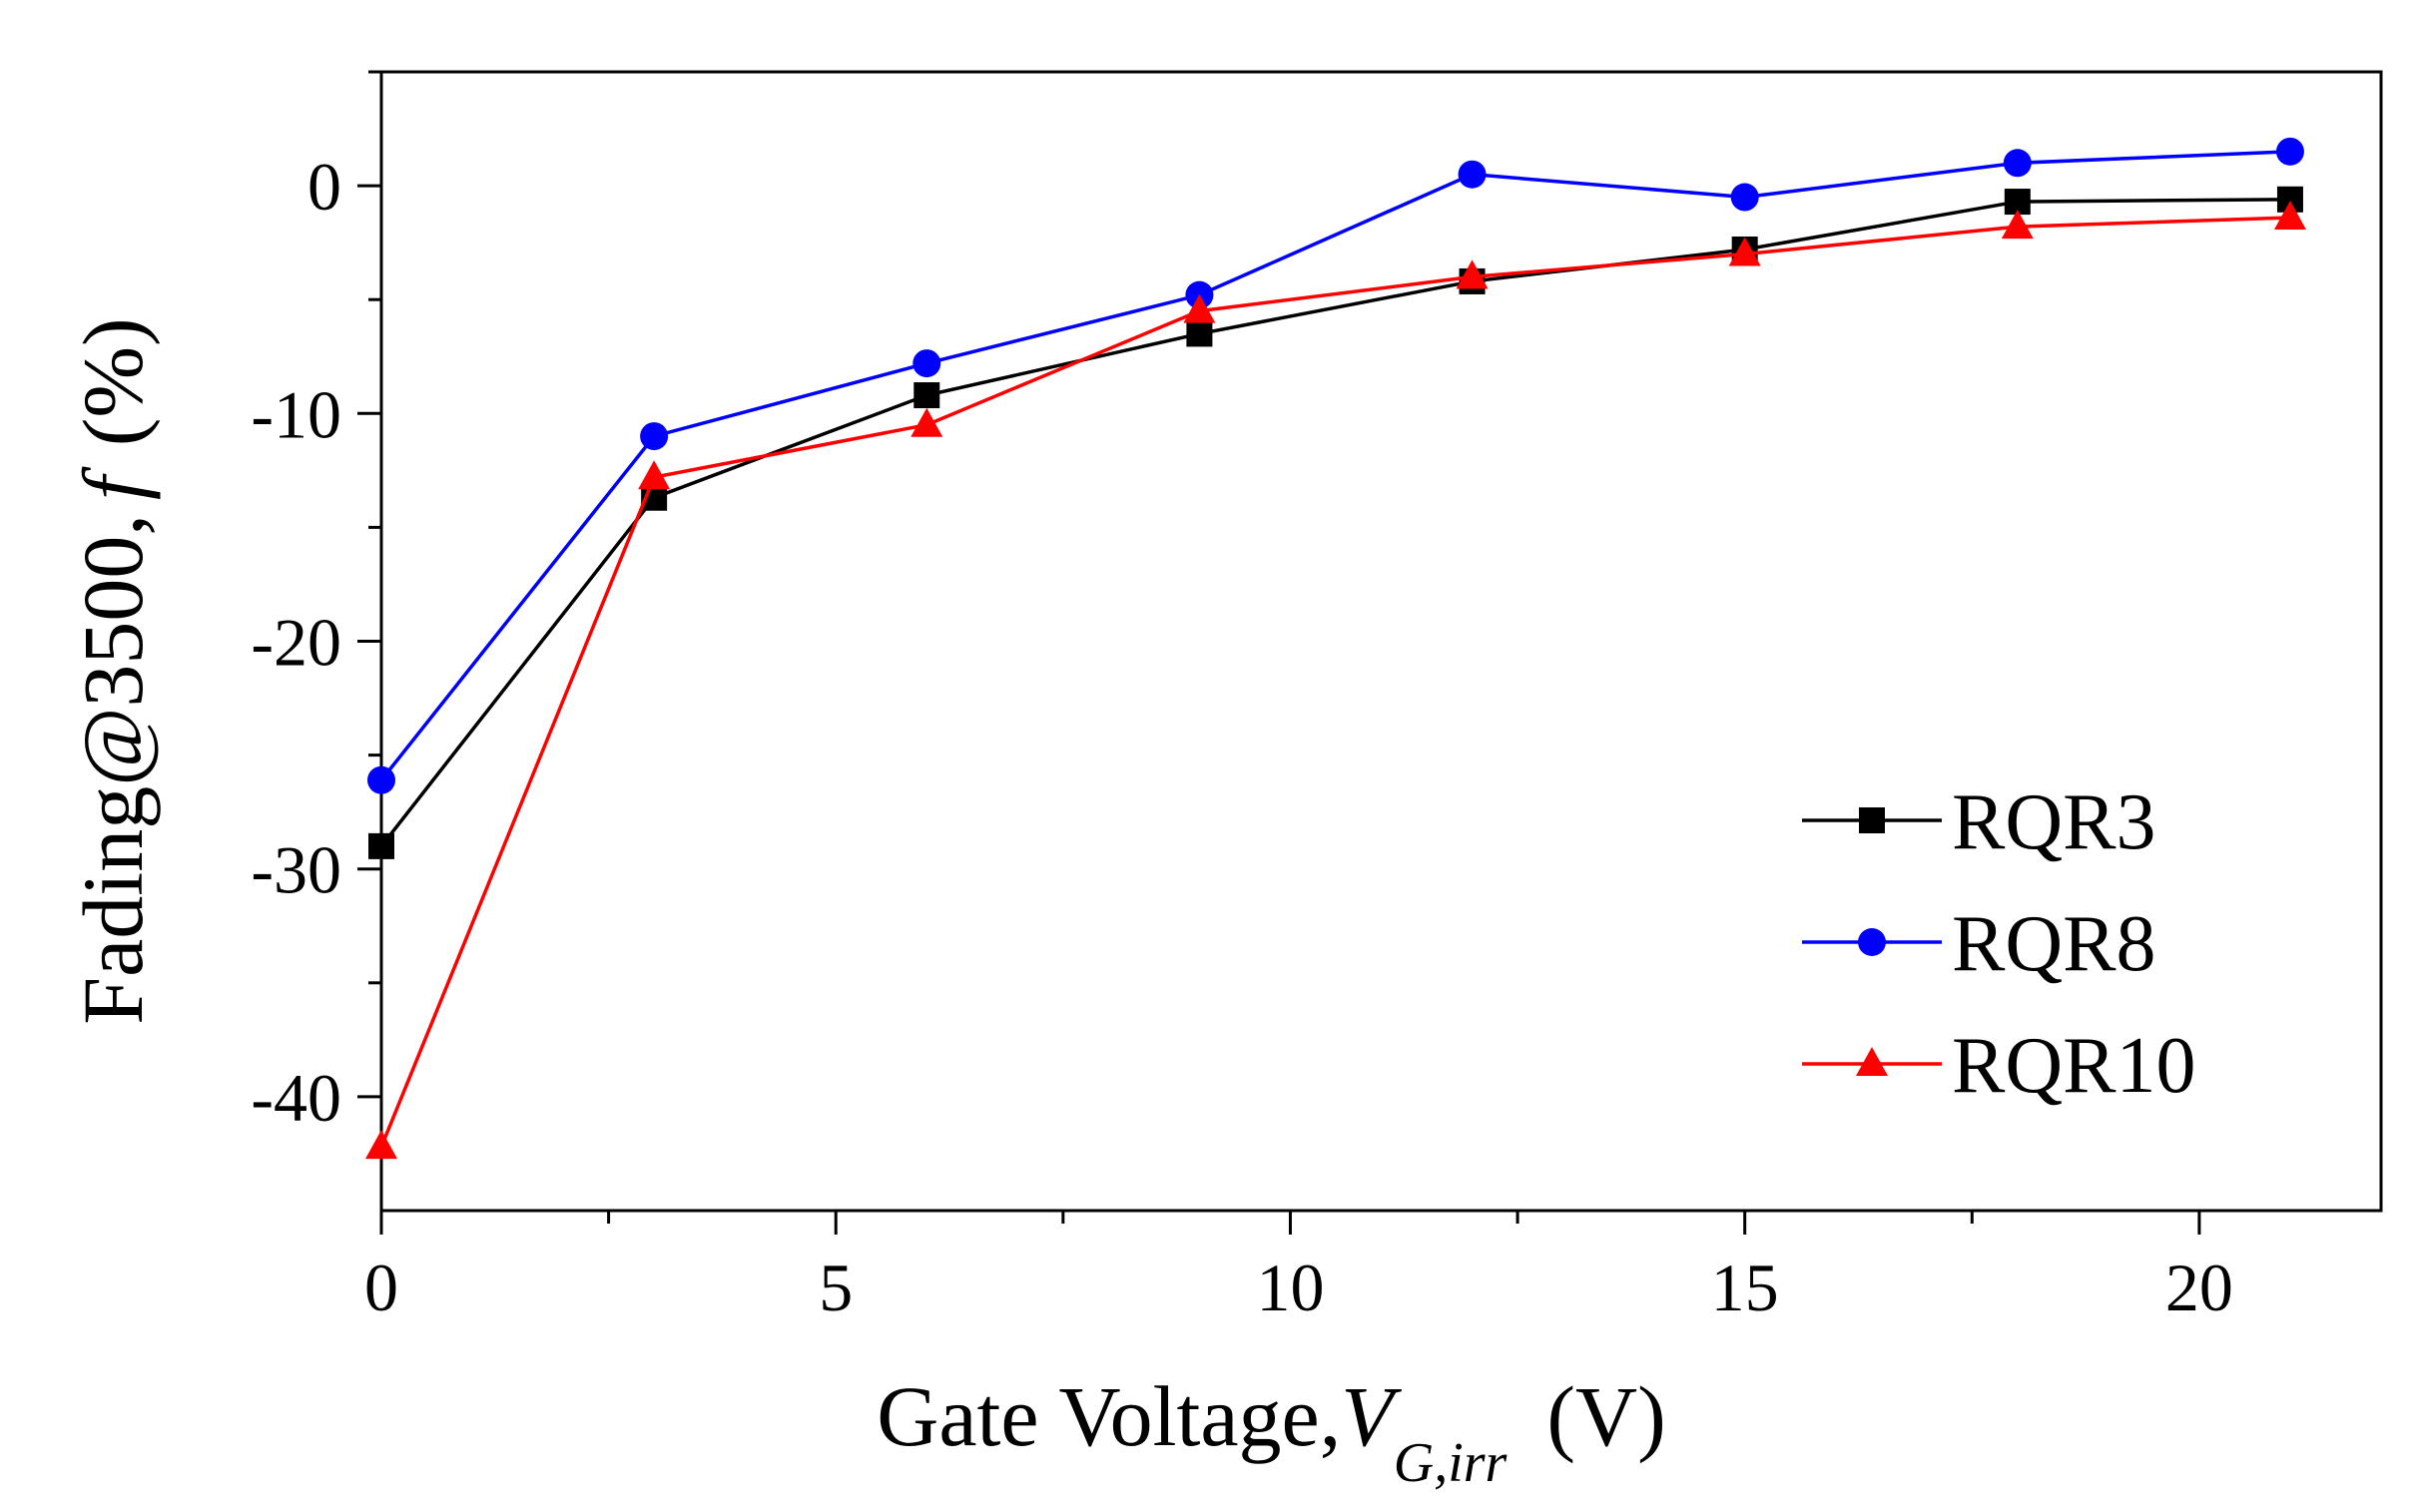 This screenshot has height=1512, width=2418. What do you see at coordinates (2054, 944) in the screenshot?
I see `legend-label: RQR8` at bounding box center [2054, 944].